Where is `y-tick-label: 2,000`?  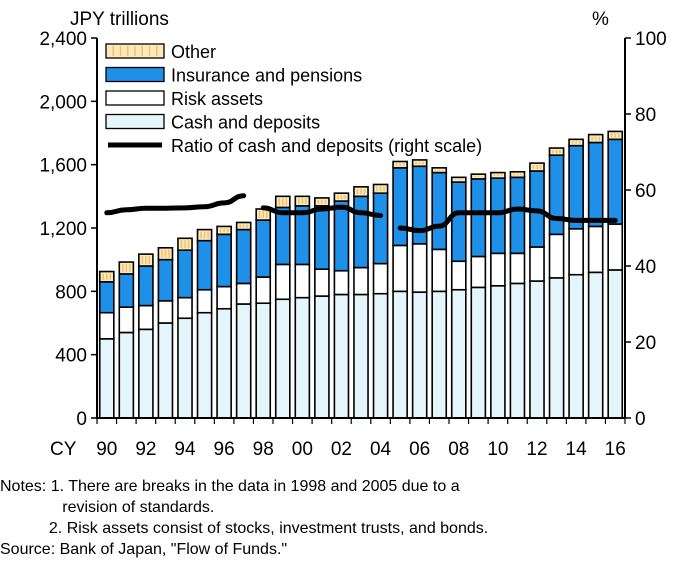 y-tick-label: 2,000 is located at coordinates (63, 102).